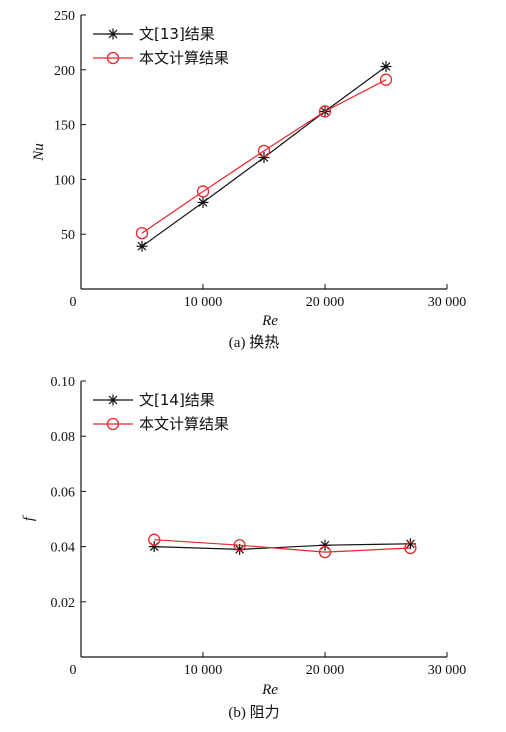 The image size is (506, 732). Describe the element at coordinates (177, 34) in the screenshot. I see `legend-label-1: 文[13]结果` at that location.